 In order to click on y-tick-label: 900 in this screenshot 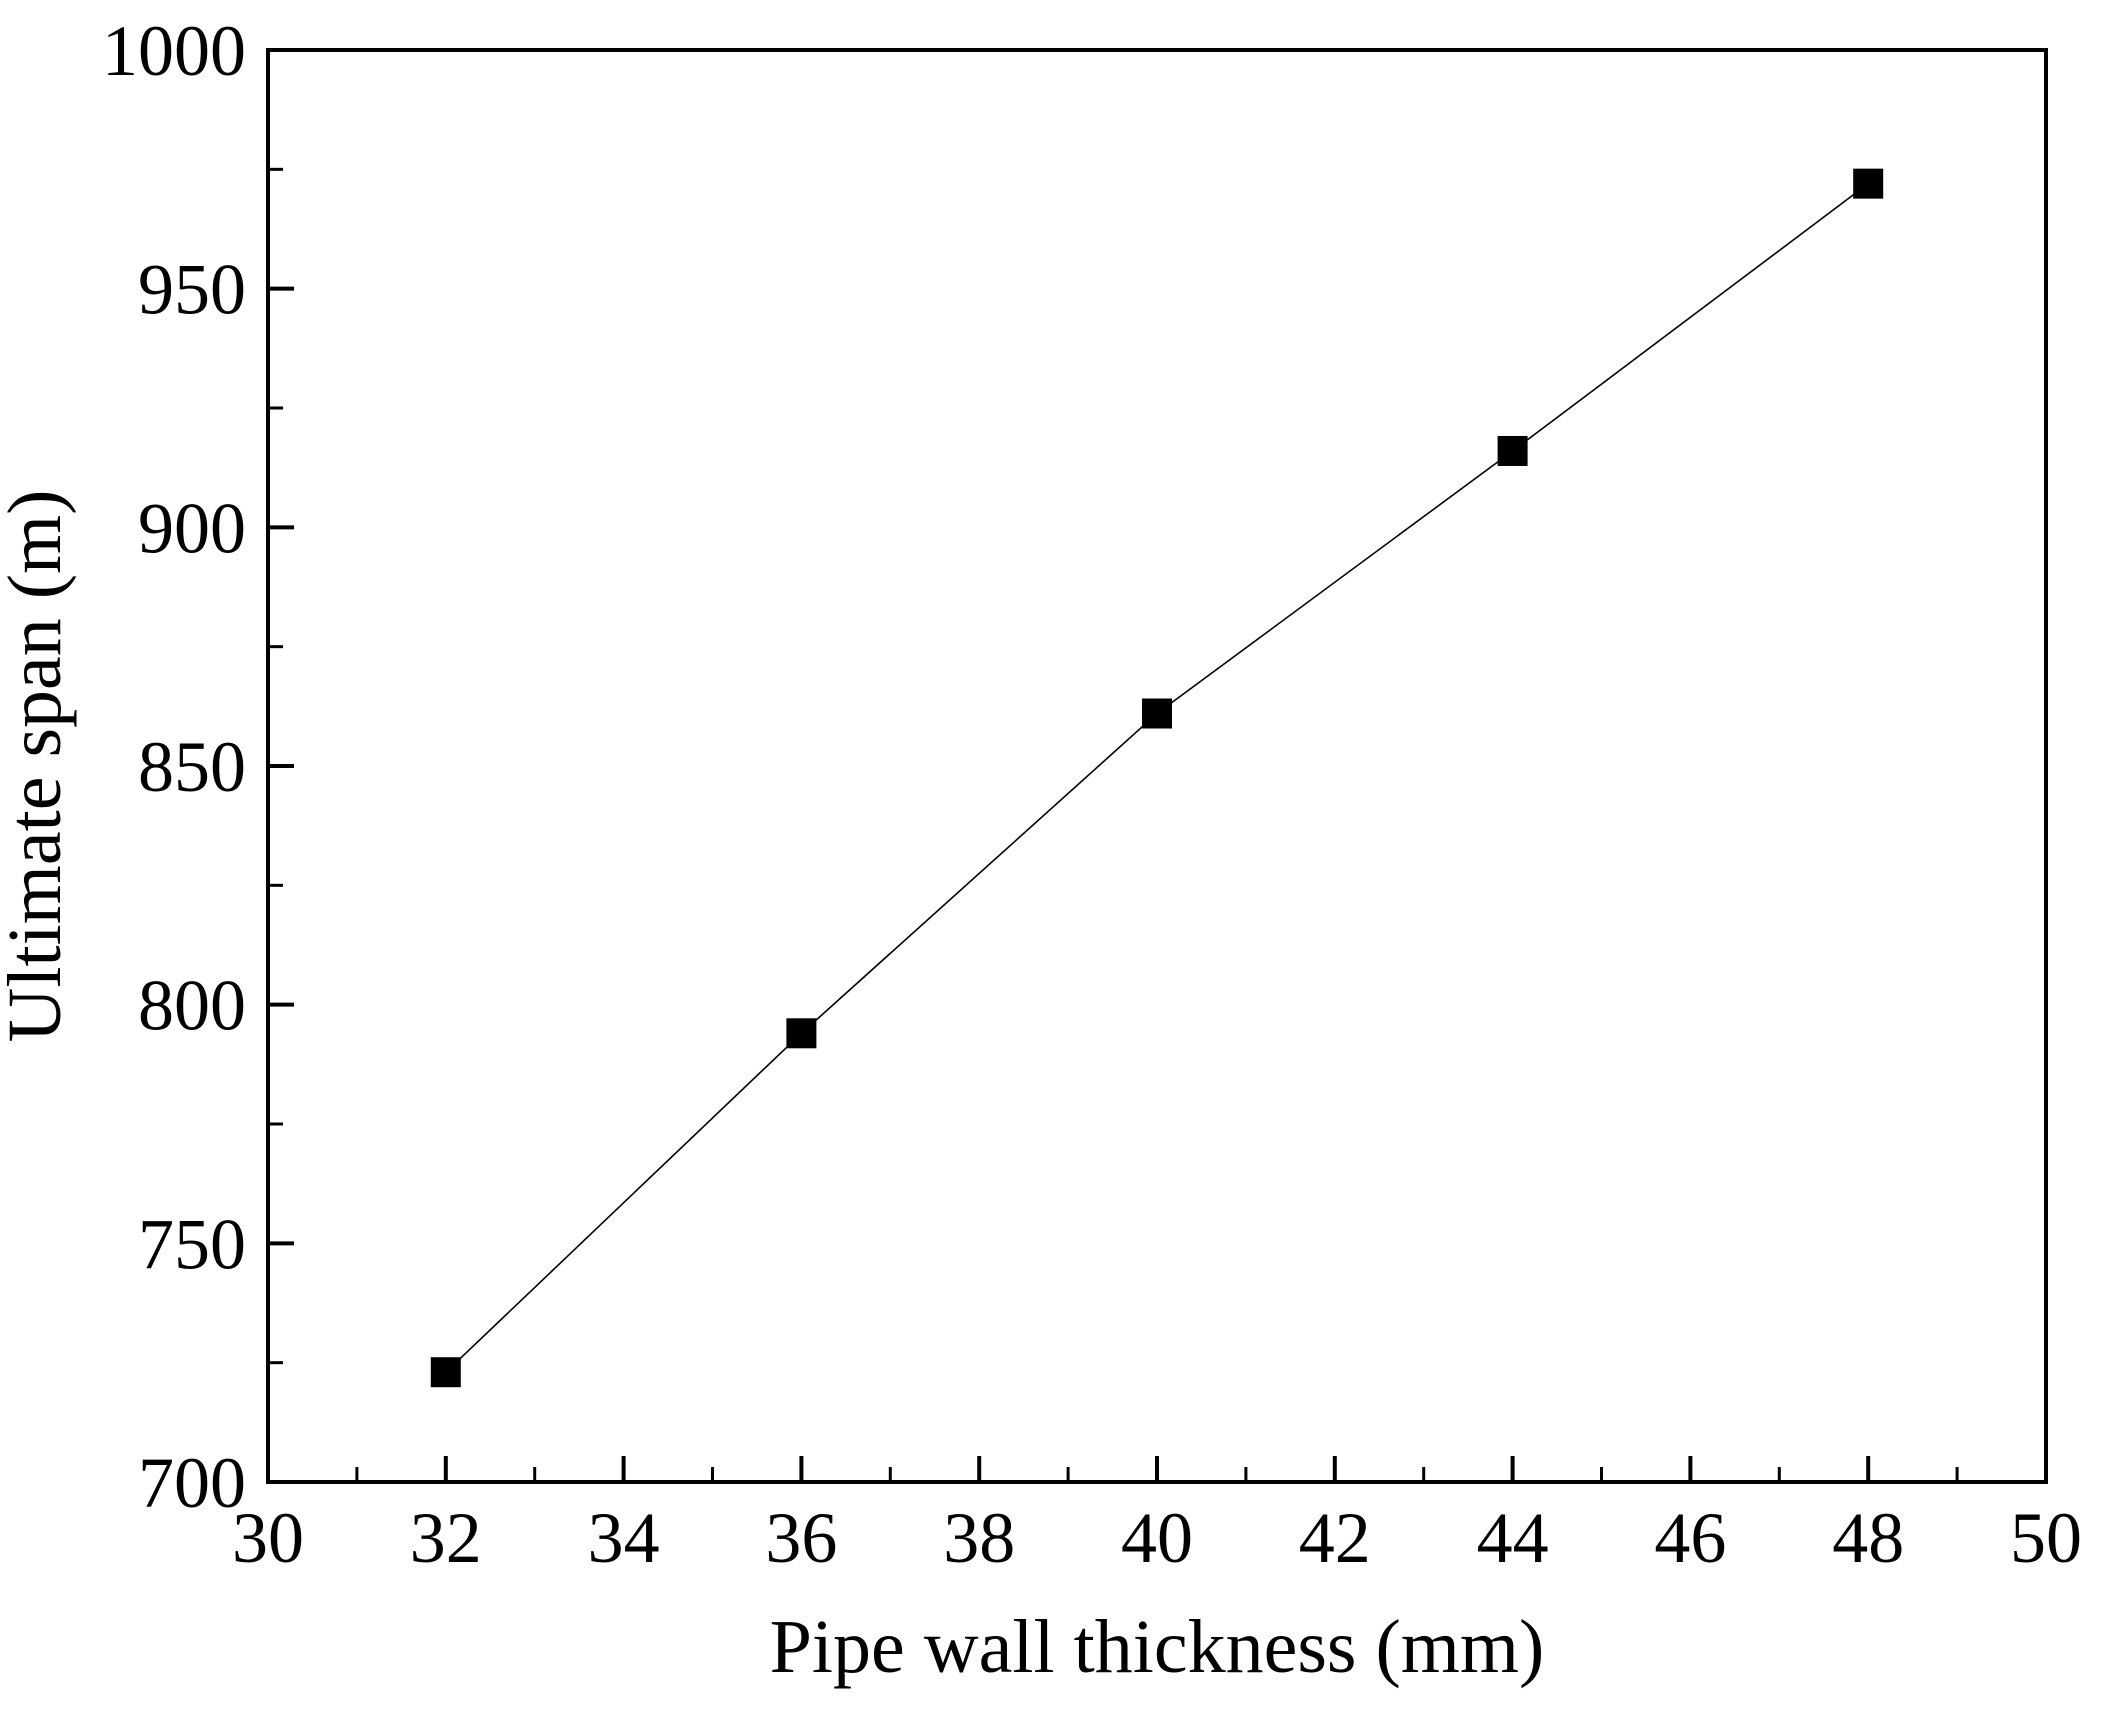, I will do `click(192, 528)`.